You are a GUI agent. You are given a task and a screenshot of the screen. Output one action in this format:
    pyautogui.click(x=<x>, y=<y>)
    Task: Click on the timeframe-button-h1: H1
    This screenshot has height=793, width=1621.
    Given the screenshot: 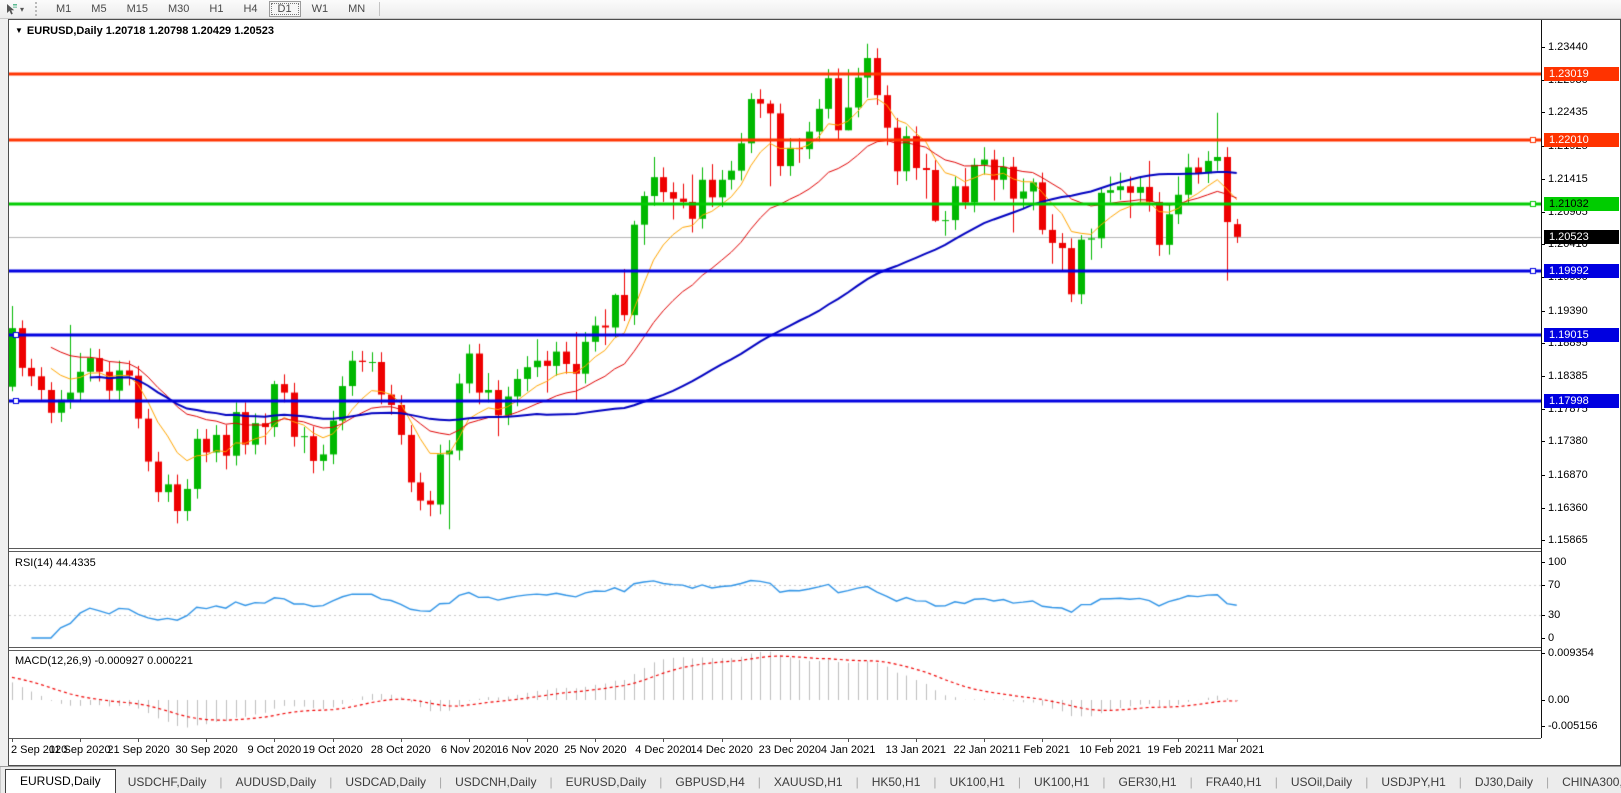 What is the action you would take?
    pyautogui.click(x=216, y=9)
    